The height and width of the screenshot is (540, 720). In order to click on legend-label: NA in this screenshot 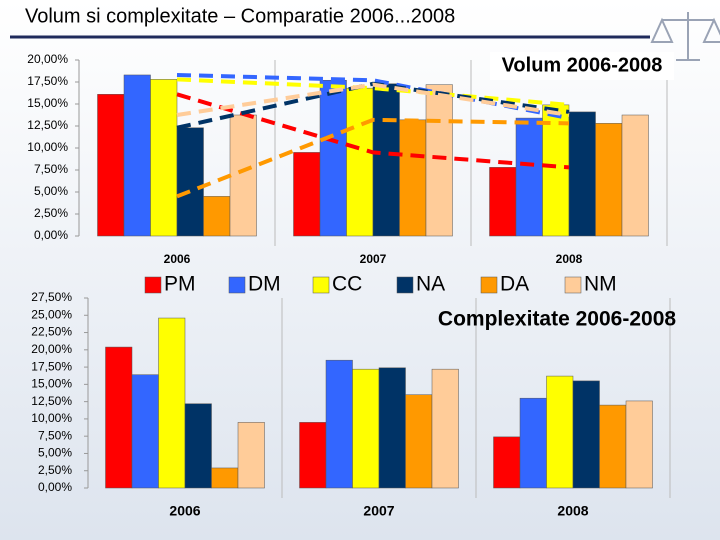, I will do `click(430, 284)`.